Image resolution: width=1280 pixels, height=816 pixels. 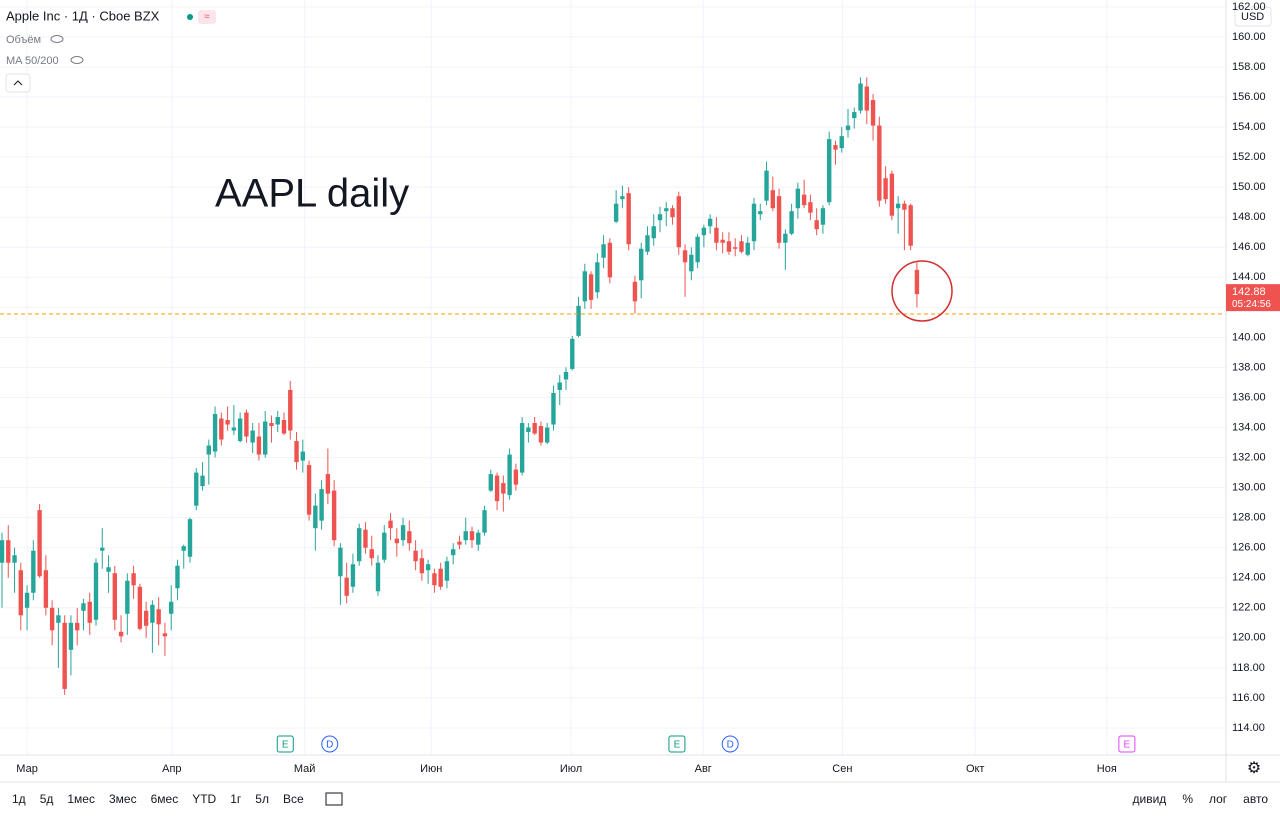 What do you see at coordinates (23, 40) in the screenshot?
I see `indicator-label: Объём` at bounding box center [23, 40].